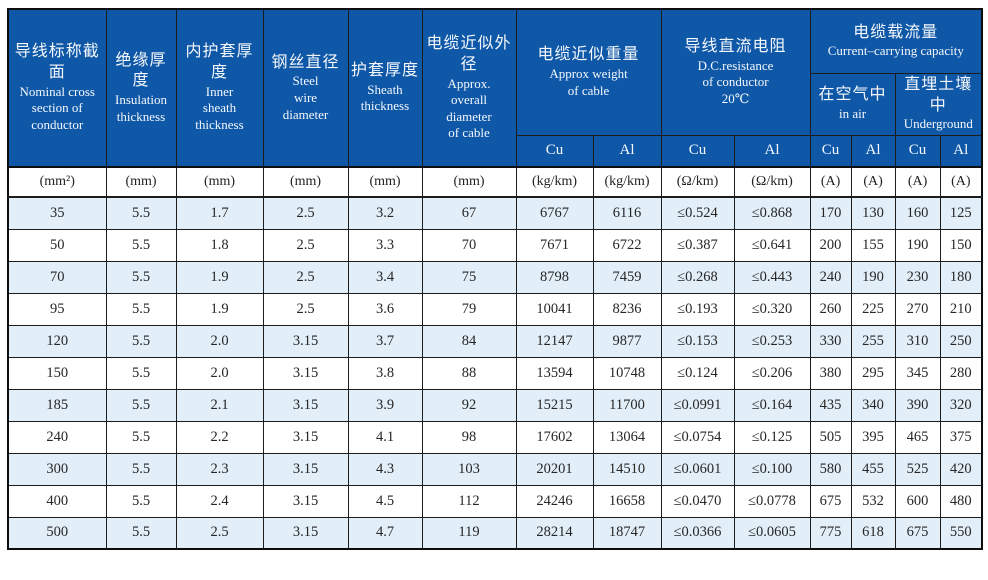  What do you see at coordinates (627, 437) in the screenshot?
I see `data-cell: 13064` at bounding box center [627, 437].